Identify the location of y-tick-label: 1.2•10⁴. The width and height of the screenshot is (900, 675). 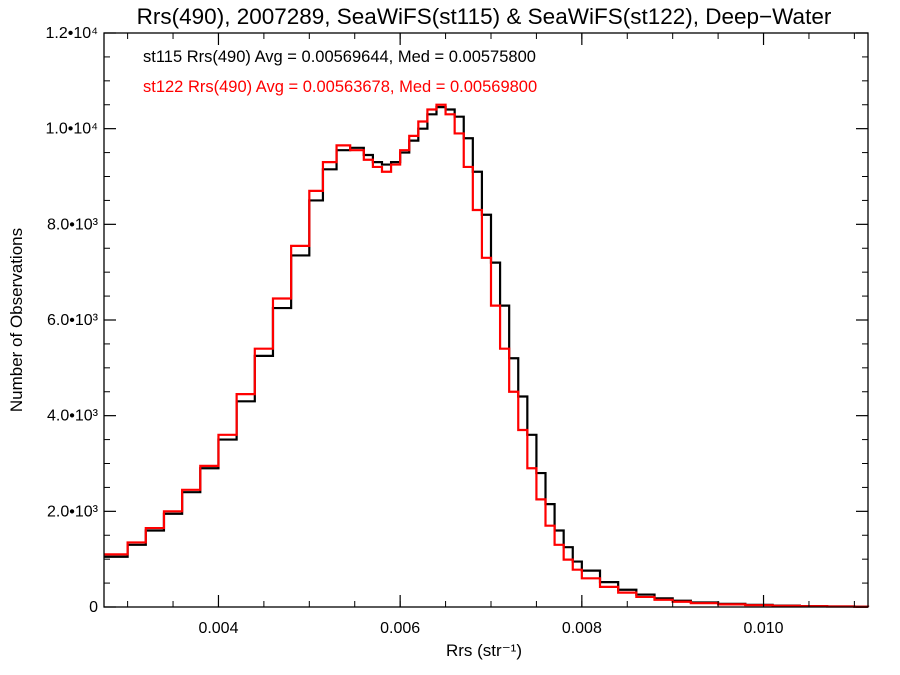
(71, 33).